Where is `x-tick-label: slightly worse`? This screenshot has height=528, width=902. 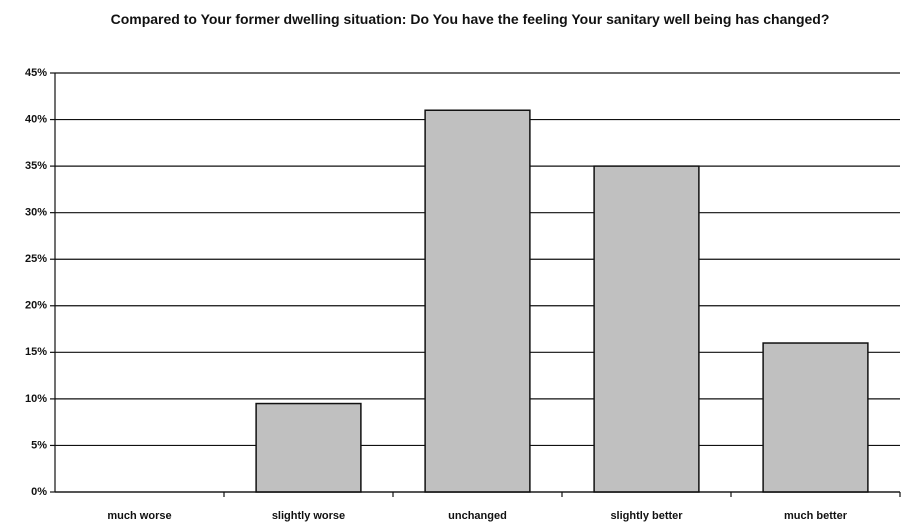 x-tick-label: slightly worse is located at coordinates (308, 516).